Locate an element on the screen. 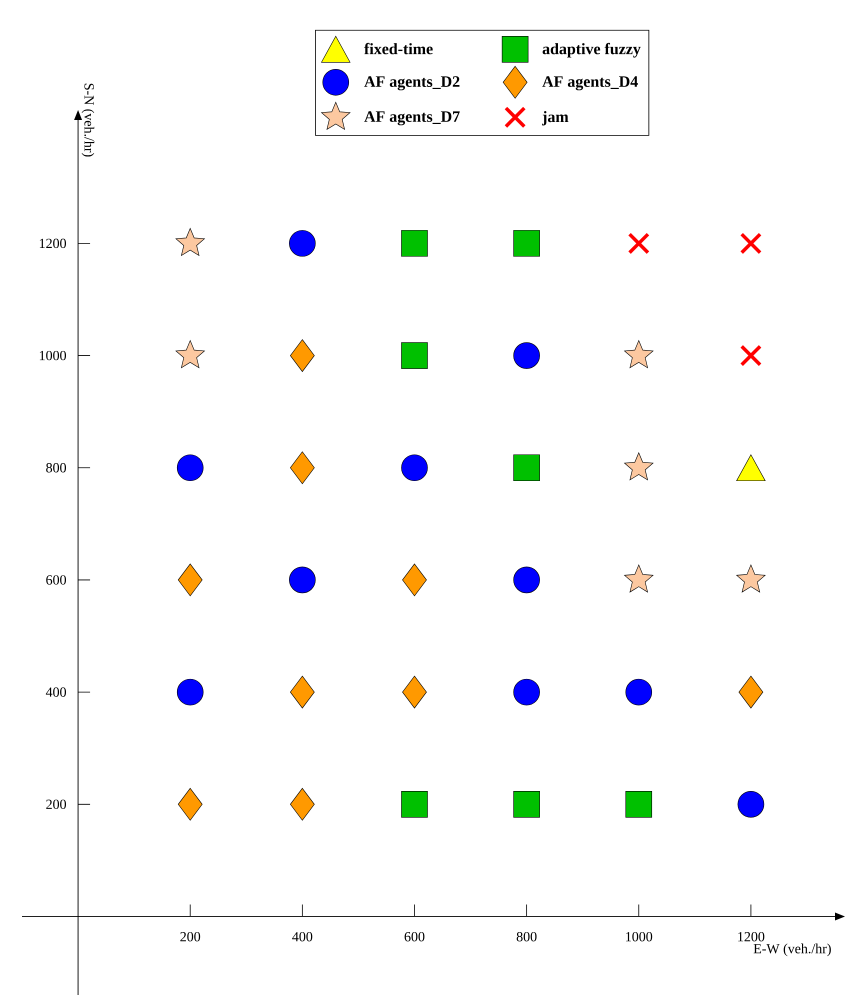  y-tick-label: 1200 is located at coordinates (53, 243).